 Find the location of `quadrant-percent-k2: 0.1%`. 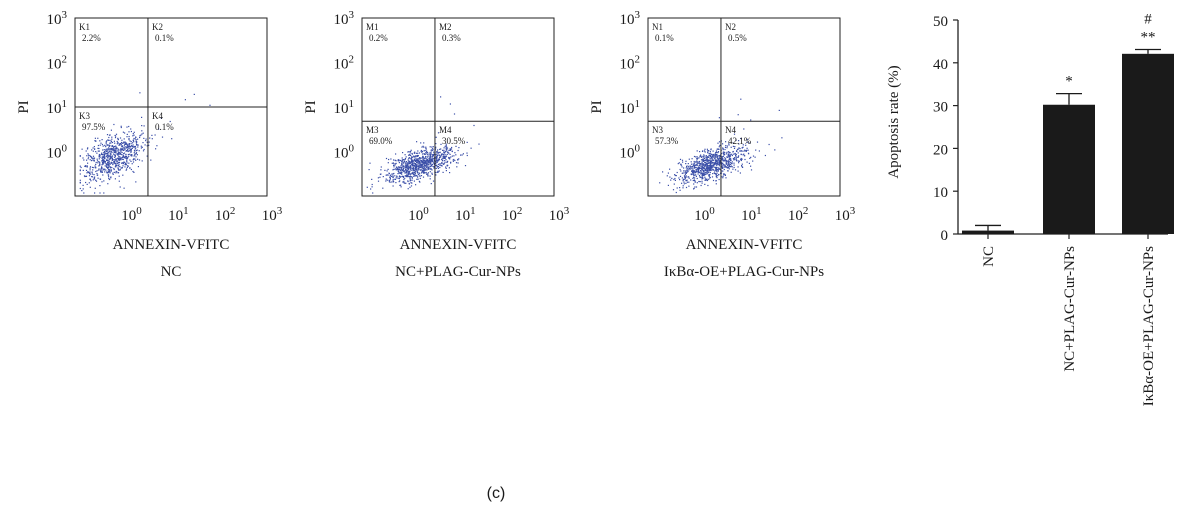

quadrant-percent-k2: 0.1% is located at coordinates (164, 38).